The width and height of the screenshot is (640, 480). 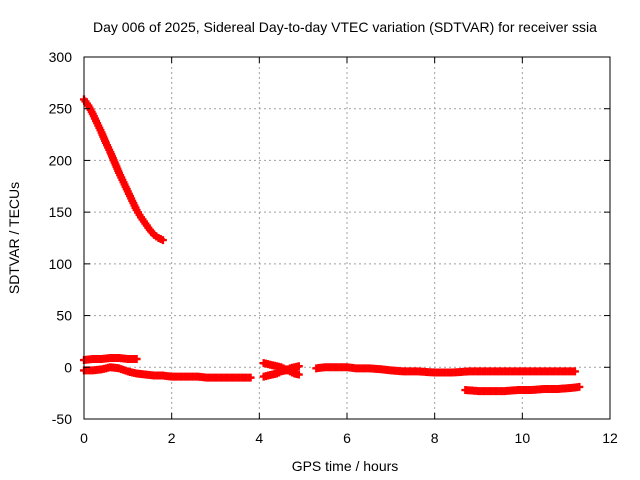 What do you see at coordinates (172, 438) in the screenshot?
I see `x-tick-label: 2` at bounding box center [172, 438].